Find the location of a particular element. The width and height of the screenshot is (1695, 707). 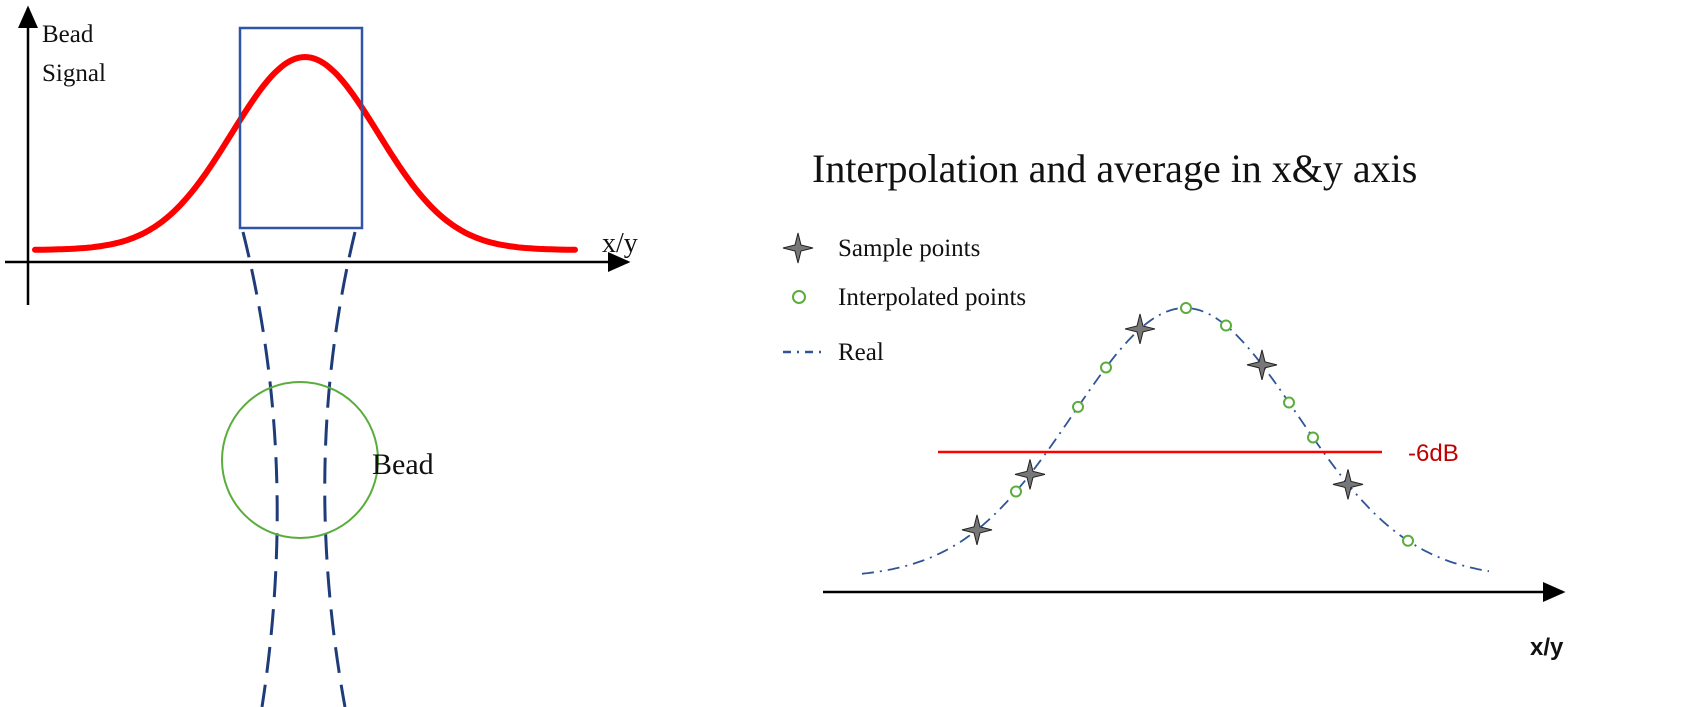

four-point-star-icon is located at coordinates (798, 248).